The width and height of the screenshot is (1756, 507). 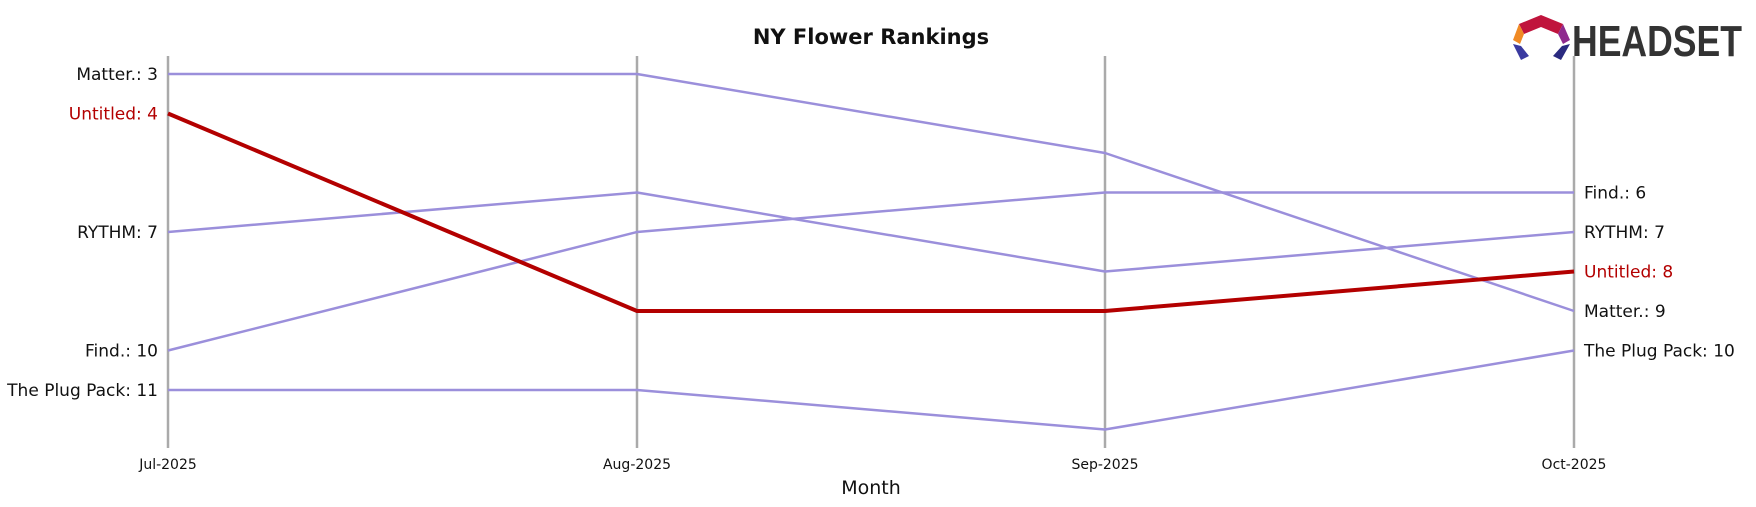 What do you see at coordinates (117, 75) in the screenshot?
I see `start-label-matter: Matter.: 3` at bounding box center [117, 75].